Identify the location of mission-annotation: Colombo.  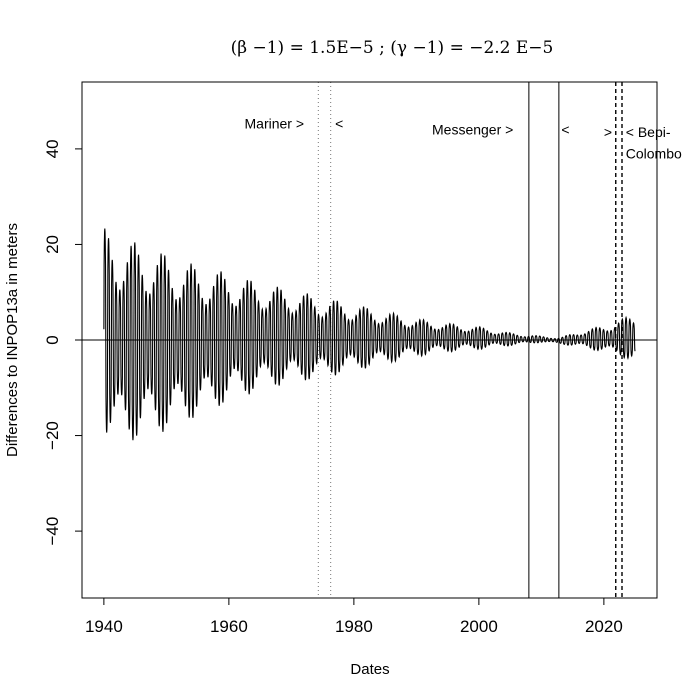
(654, 153).